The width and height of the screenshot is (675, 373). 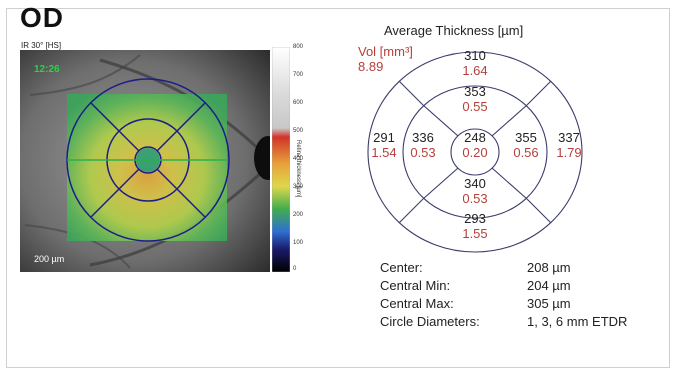 What do you see at coordinates (475, 218) in the screenshot?
I see `thickness-value: 293` at bounding box center [475, 218].